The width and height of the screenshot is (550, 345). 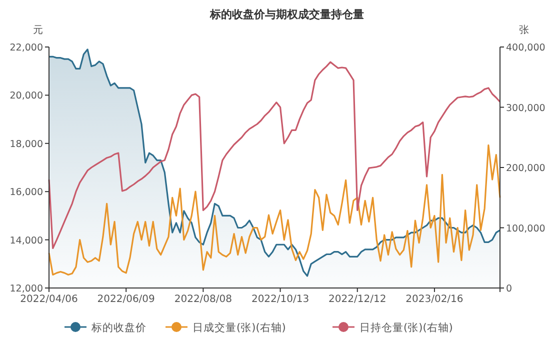 I want to click on legend-label: 标的收盘价, so click(x=118, y=328).